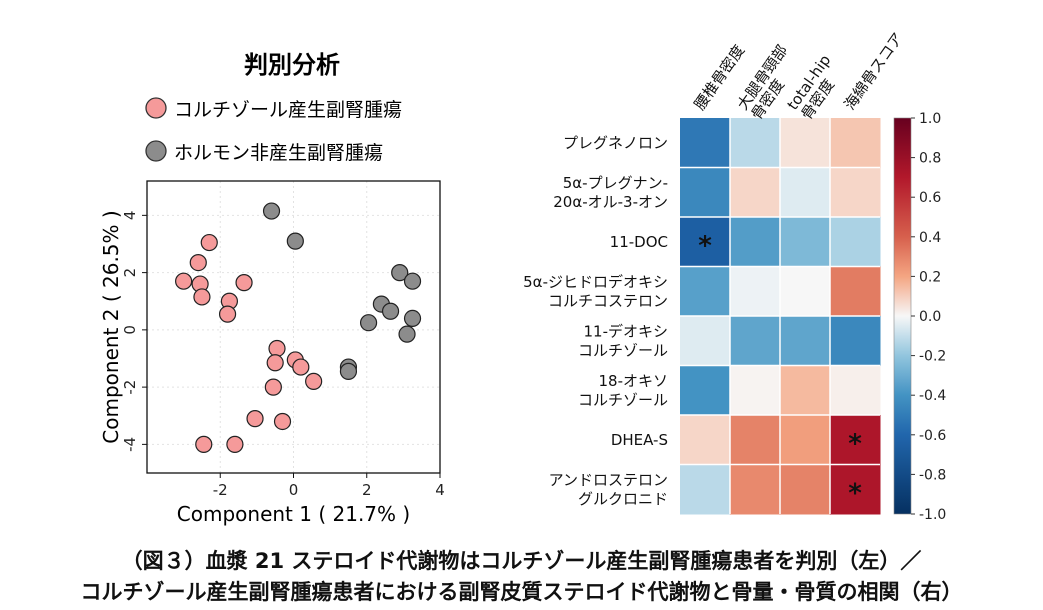  I want to click on heatmap-row-label: 18-オキソコルチゾール, so click(623, 390).